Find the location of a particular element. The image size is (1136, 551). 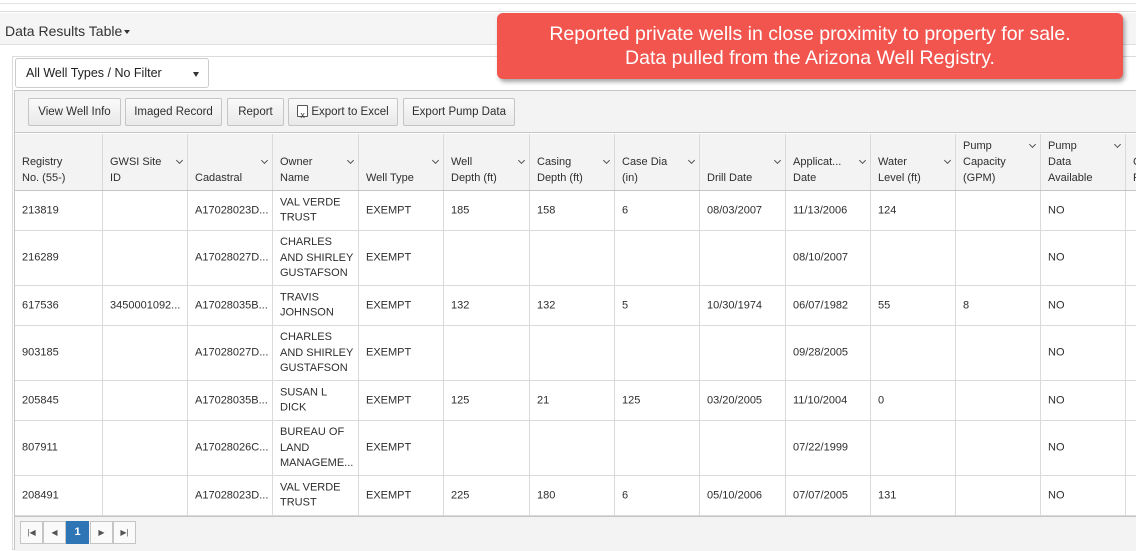

prev-page-icon: ◀ is located at coordinates (54, 532).